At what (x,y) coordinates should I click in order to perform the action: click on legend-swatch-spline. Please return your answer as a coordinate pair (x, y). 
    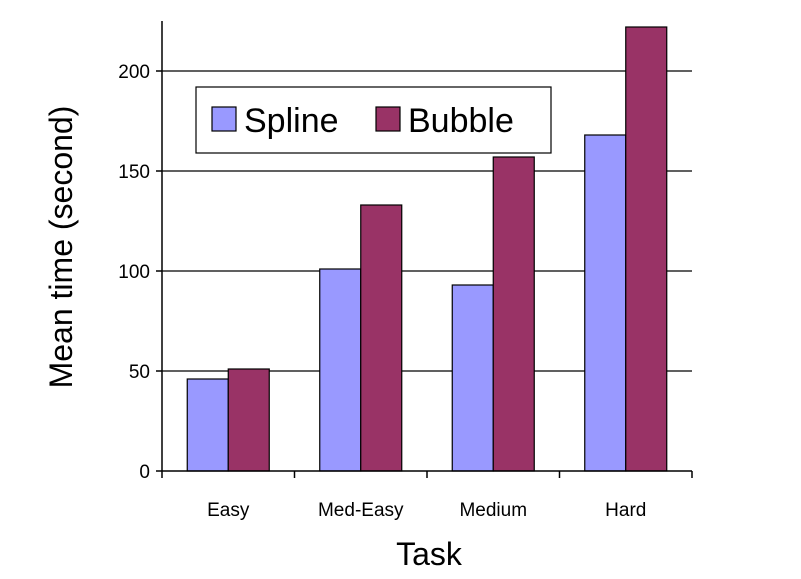
    Looking at the image, I should click on (224, 119).